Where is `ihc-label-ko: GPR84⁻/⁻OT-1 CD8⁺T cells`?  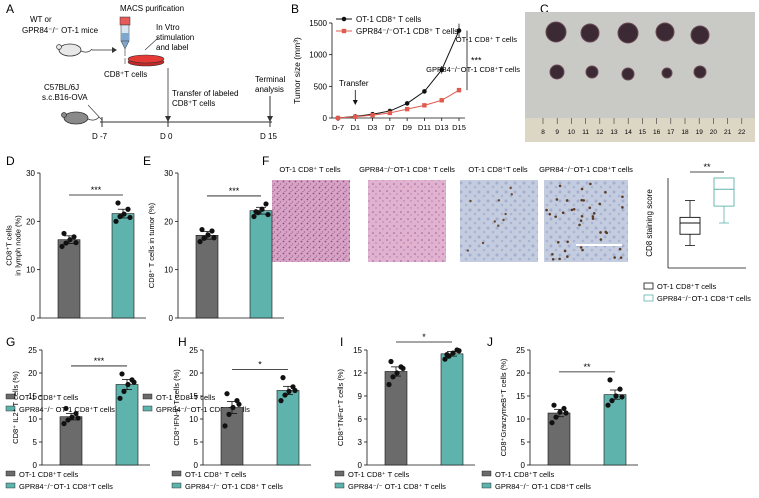 ihc-label-ko: GPR84⁻/⁻OT-1 CD8⁺T cells is located at coordinates (586, 169).